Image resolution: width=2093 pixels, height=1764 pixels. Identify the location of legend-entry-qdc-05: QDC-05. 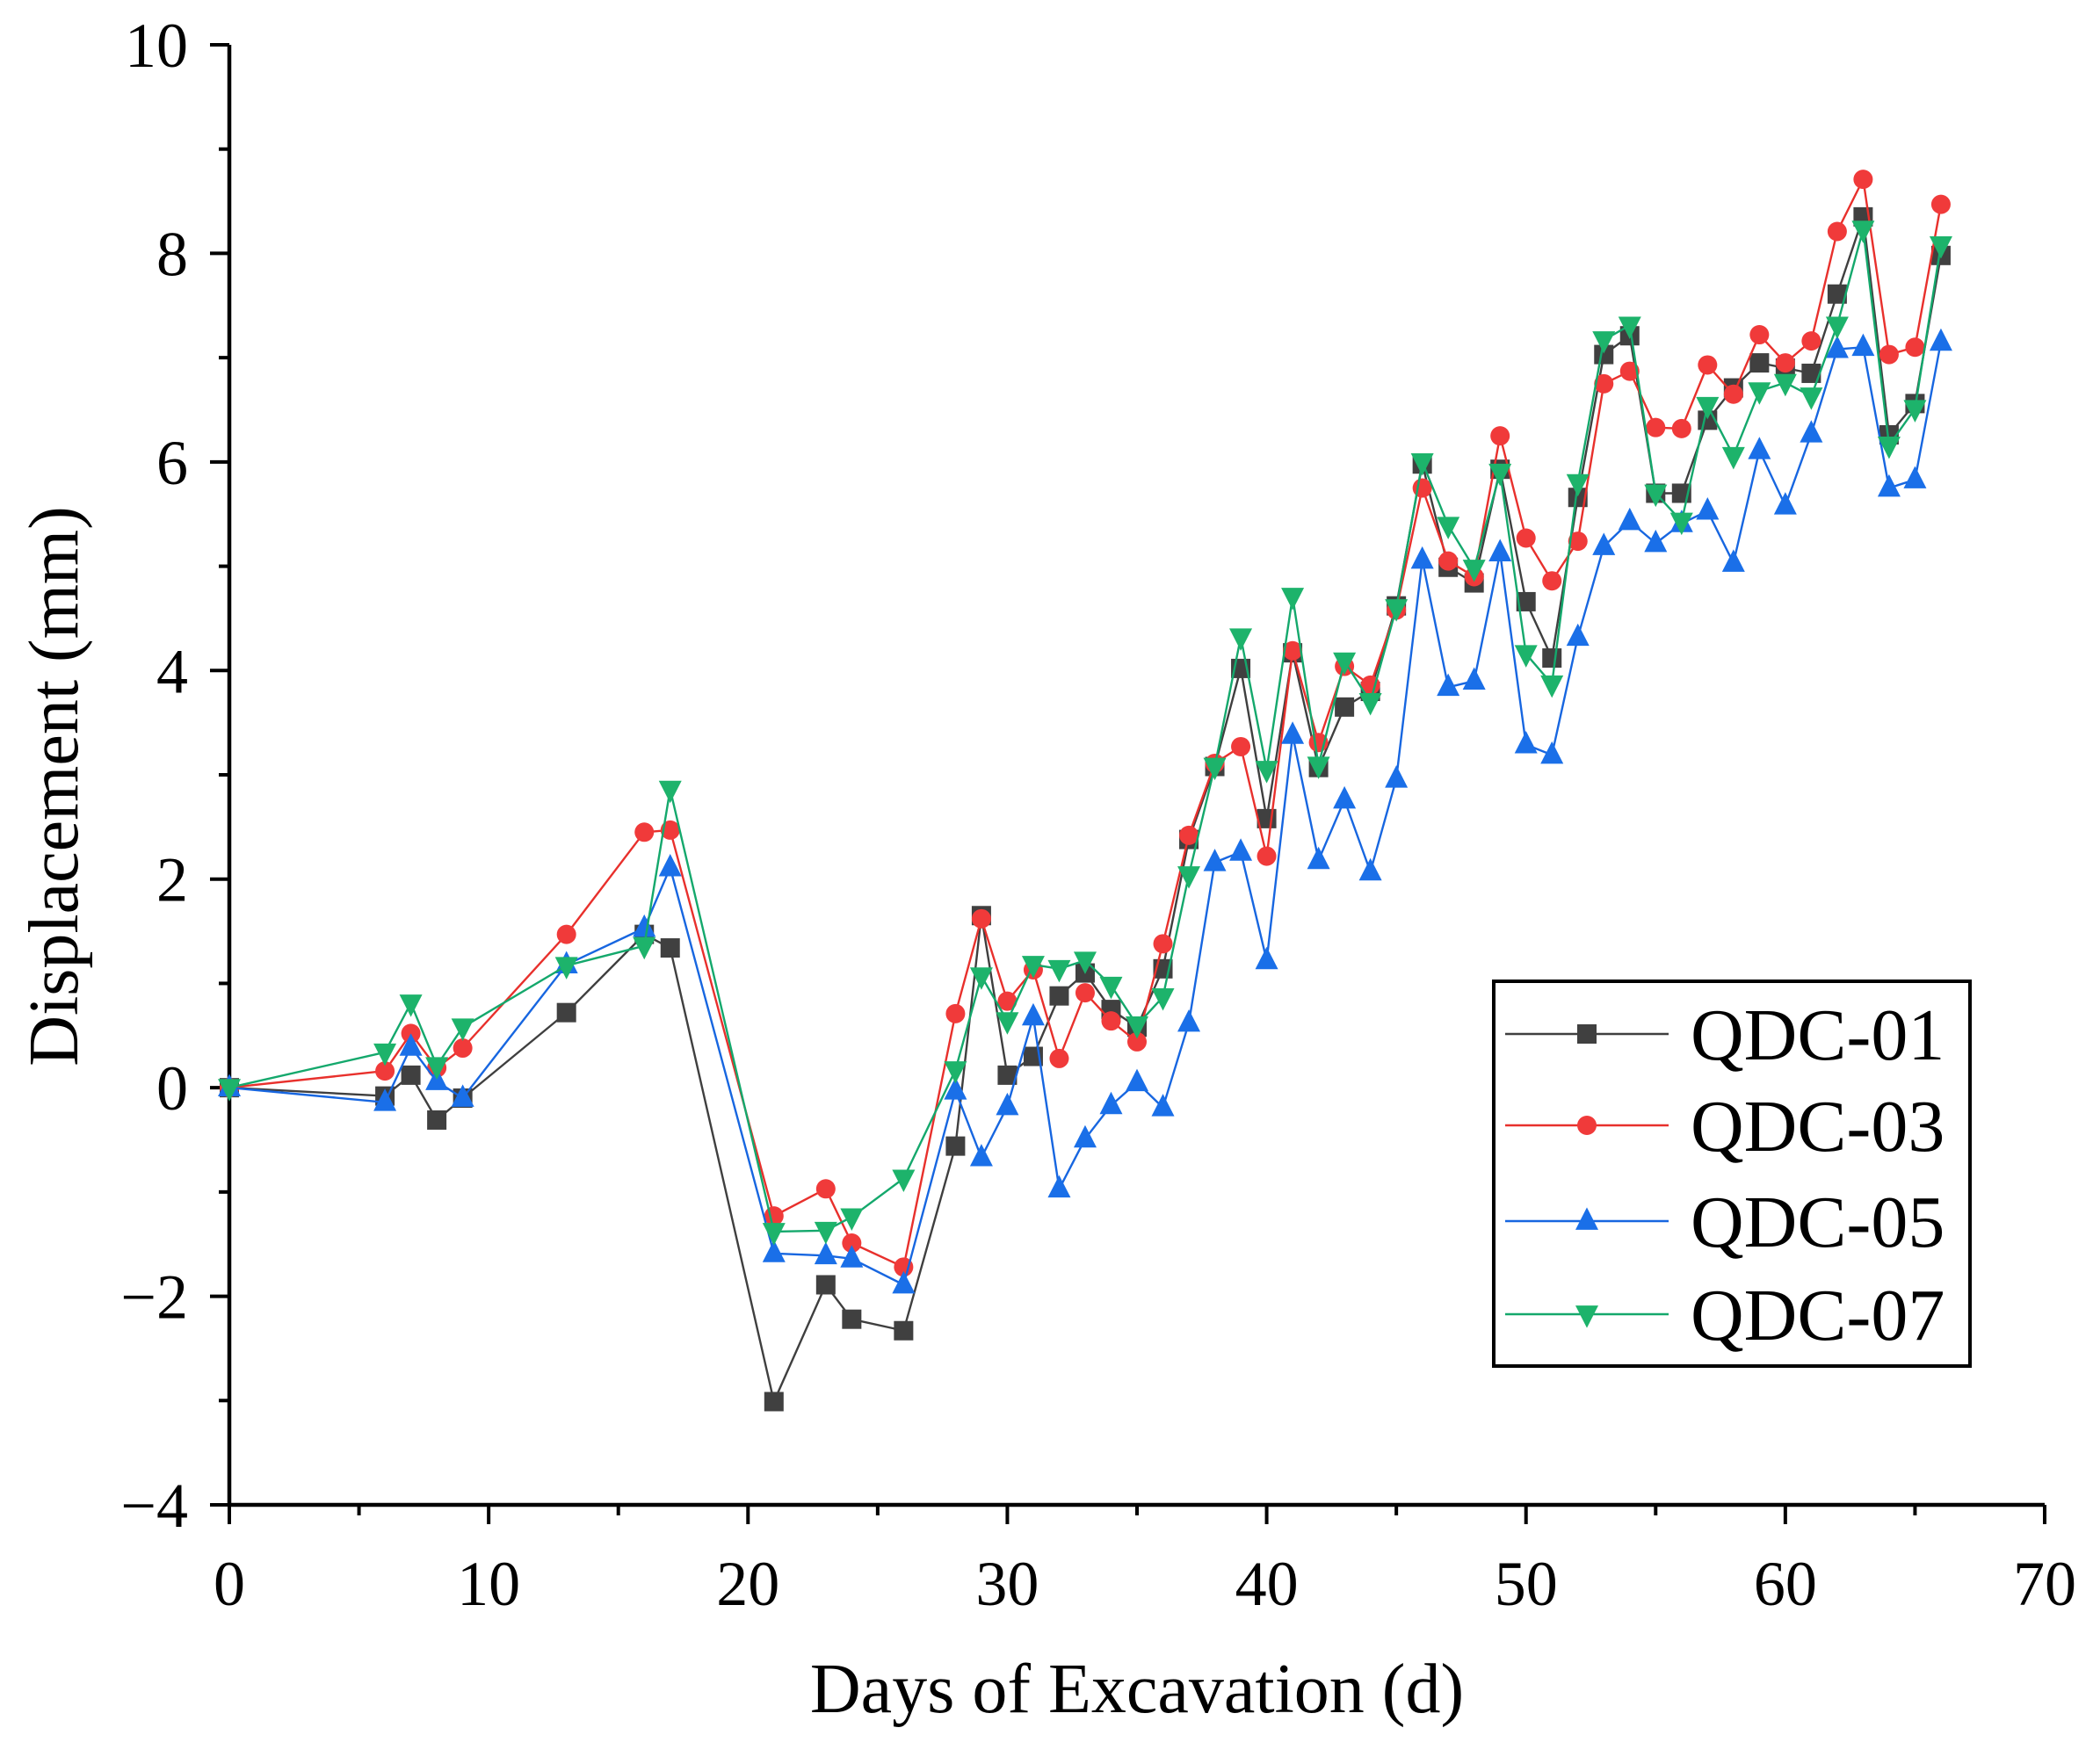
(1725, 1222).